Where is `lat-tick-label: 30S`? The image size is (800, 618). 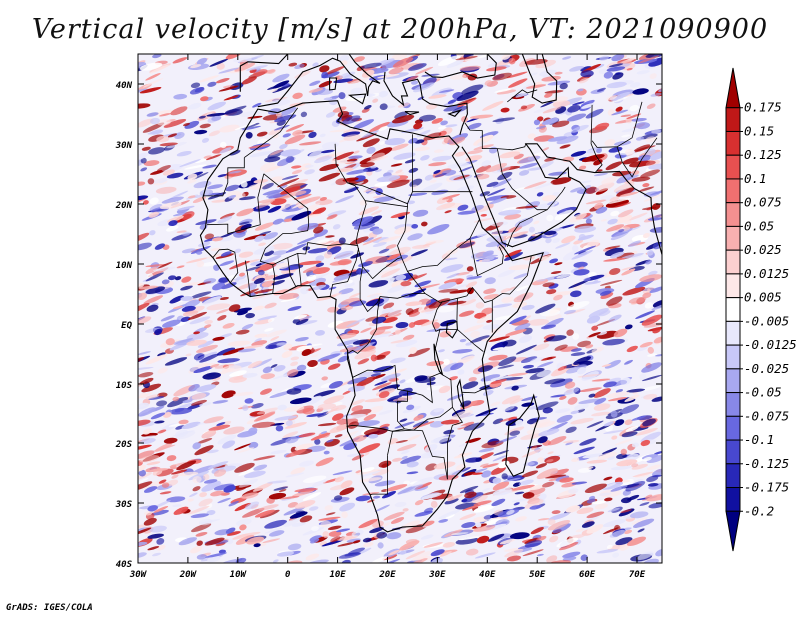
lat-tick-label: 30S is located at coordinates (124, 505).